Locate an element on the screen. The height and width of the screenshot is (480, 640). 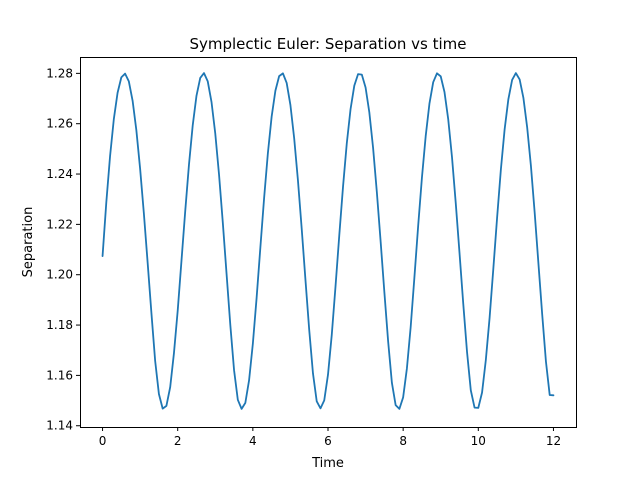
x-tick-label: 10 is located at coordinates (478, 441).